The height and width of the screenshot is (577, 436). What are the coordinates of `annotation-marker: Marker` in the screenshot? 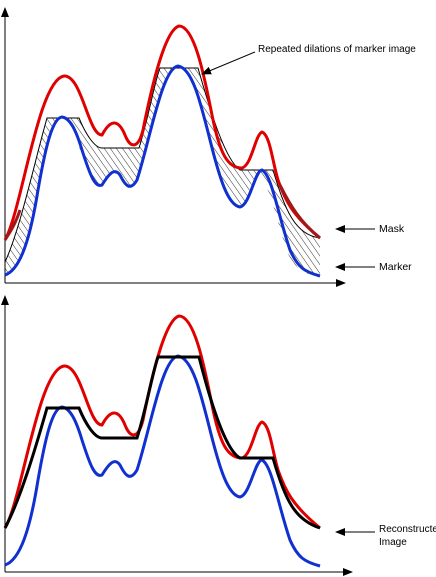 It's located at (373, 267).